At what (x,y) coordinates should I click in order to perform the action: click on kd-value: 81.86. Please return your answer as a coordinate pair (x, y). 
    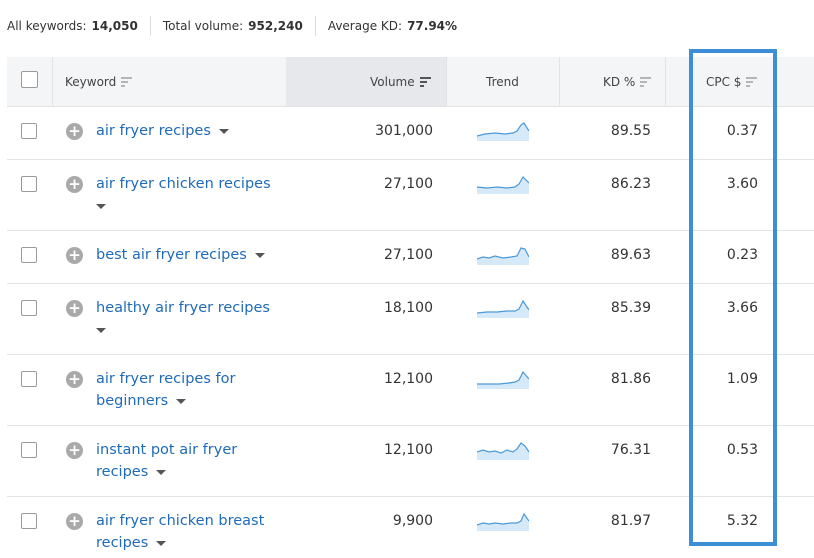
    Looking at the image, I should click on (630, 379).